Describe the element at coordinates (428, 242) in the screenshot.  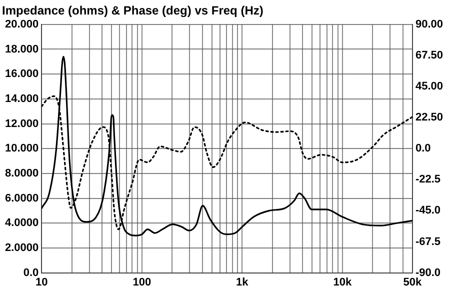
I see `y2-tick-label: -67.5` at that location.